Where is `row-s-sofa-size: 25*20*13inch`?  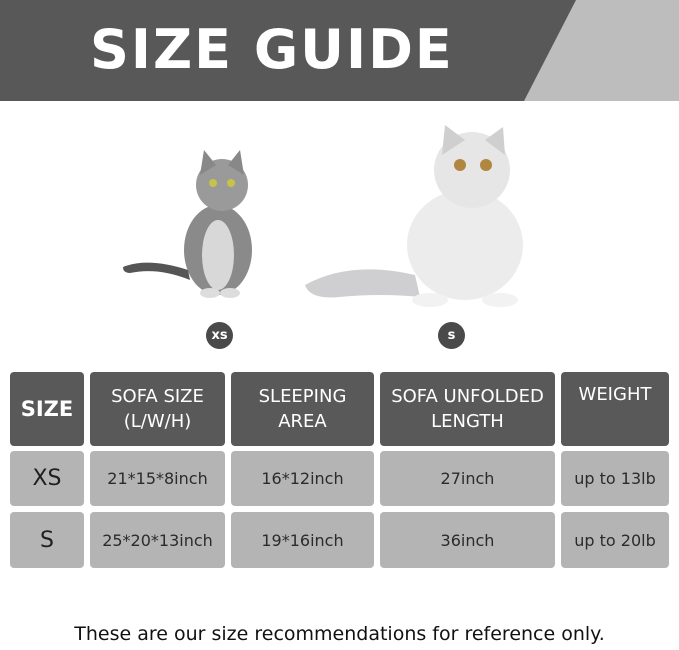
row-s-sofa-size: 25*20*13inch is located at coordinates (157, 540).